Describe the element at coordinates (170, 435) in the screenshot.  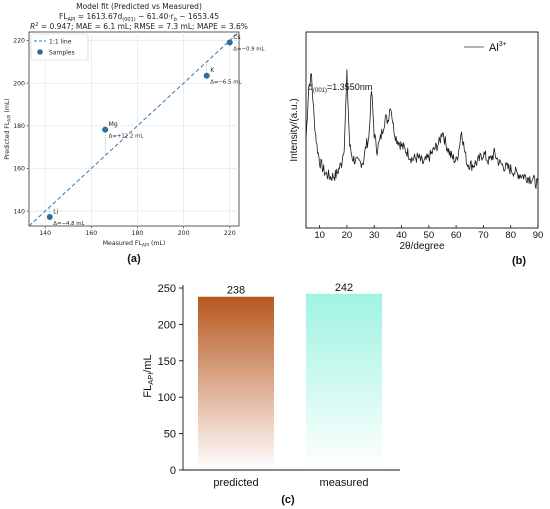
I see `y-tick-label: 50` at that location.